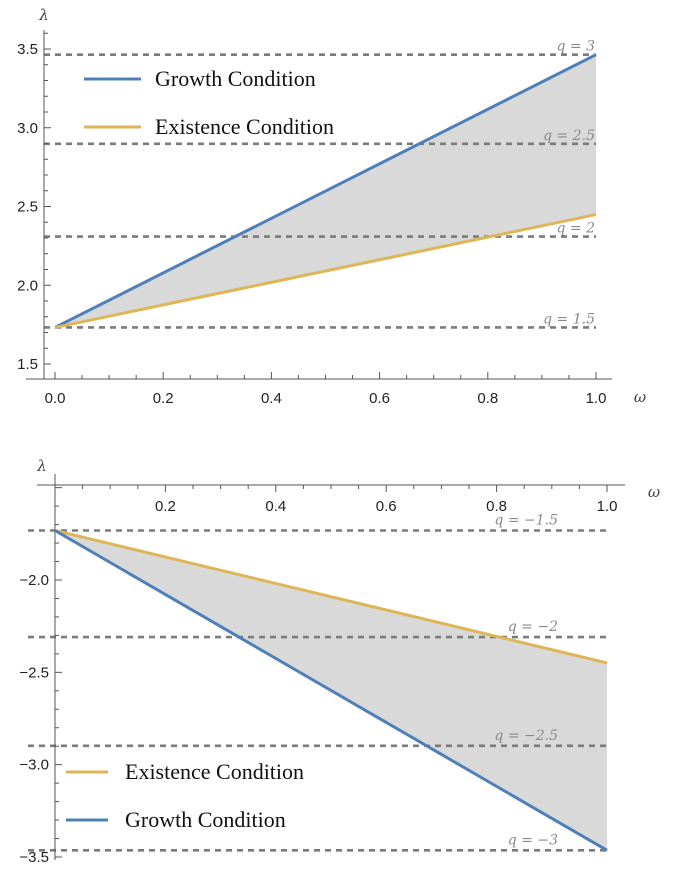  I want to click on reference-line-label: q = −2, so click(533, 627).